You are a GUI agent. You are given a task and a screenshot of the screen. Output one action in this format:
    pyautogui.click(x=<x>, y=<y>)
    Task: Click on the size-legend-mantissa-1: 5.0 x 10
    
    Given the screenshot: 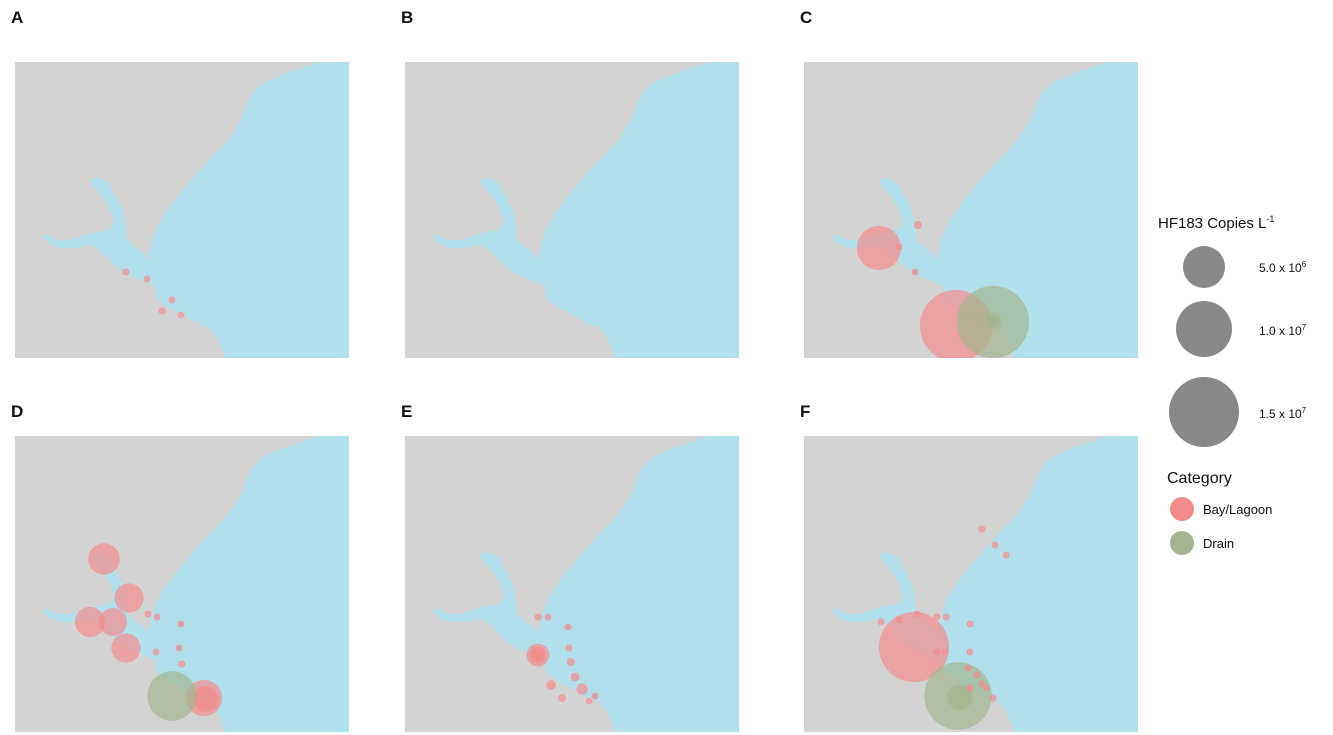 What is the action you would take?
    pyautogui.click(x=1280, y=268)
    